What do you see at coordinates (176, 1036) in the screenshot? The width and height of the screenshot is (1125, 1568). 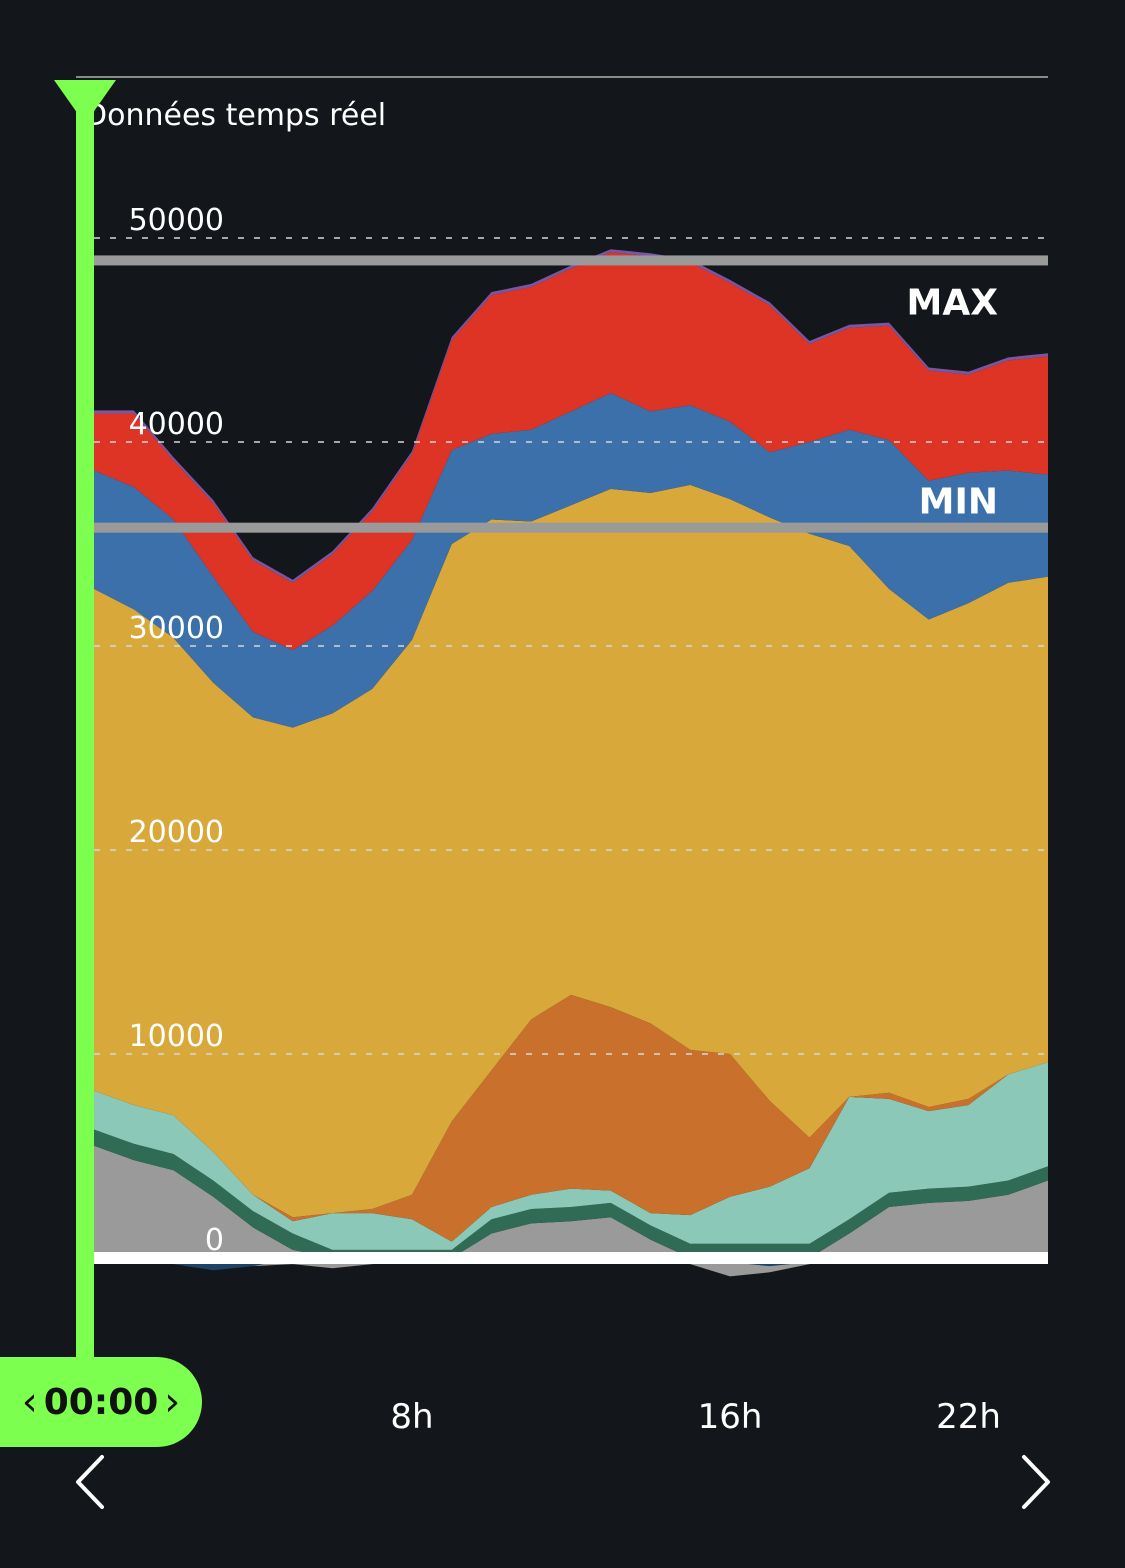 I see `y-tick-label: 10000` at bounding box center [176, 1036].